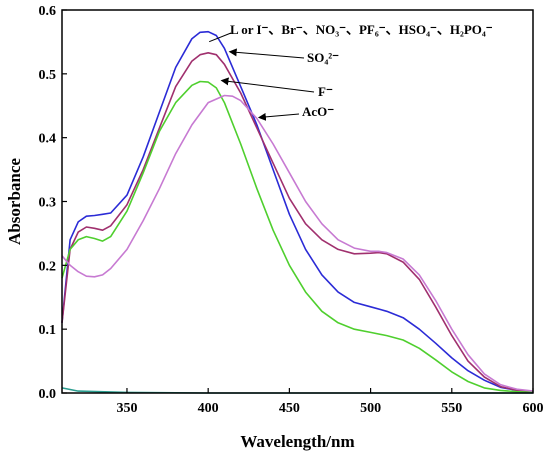  Describe the element at coordinates (48, 266) in the screenshot. I see `y-tick-label: 0.2` at that location.